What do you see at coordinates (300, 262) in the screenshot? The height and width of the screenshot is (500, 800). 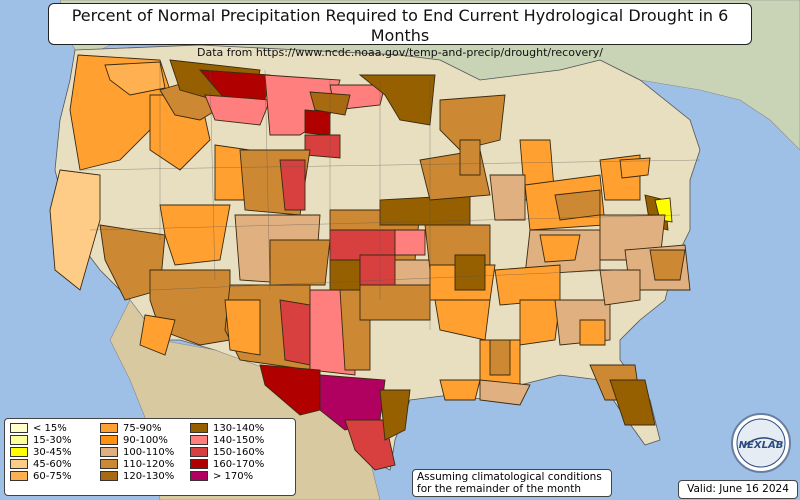 I see `region-co-se` at bounding box center [300, 262].